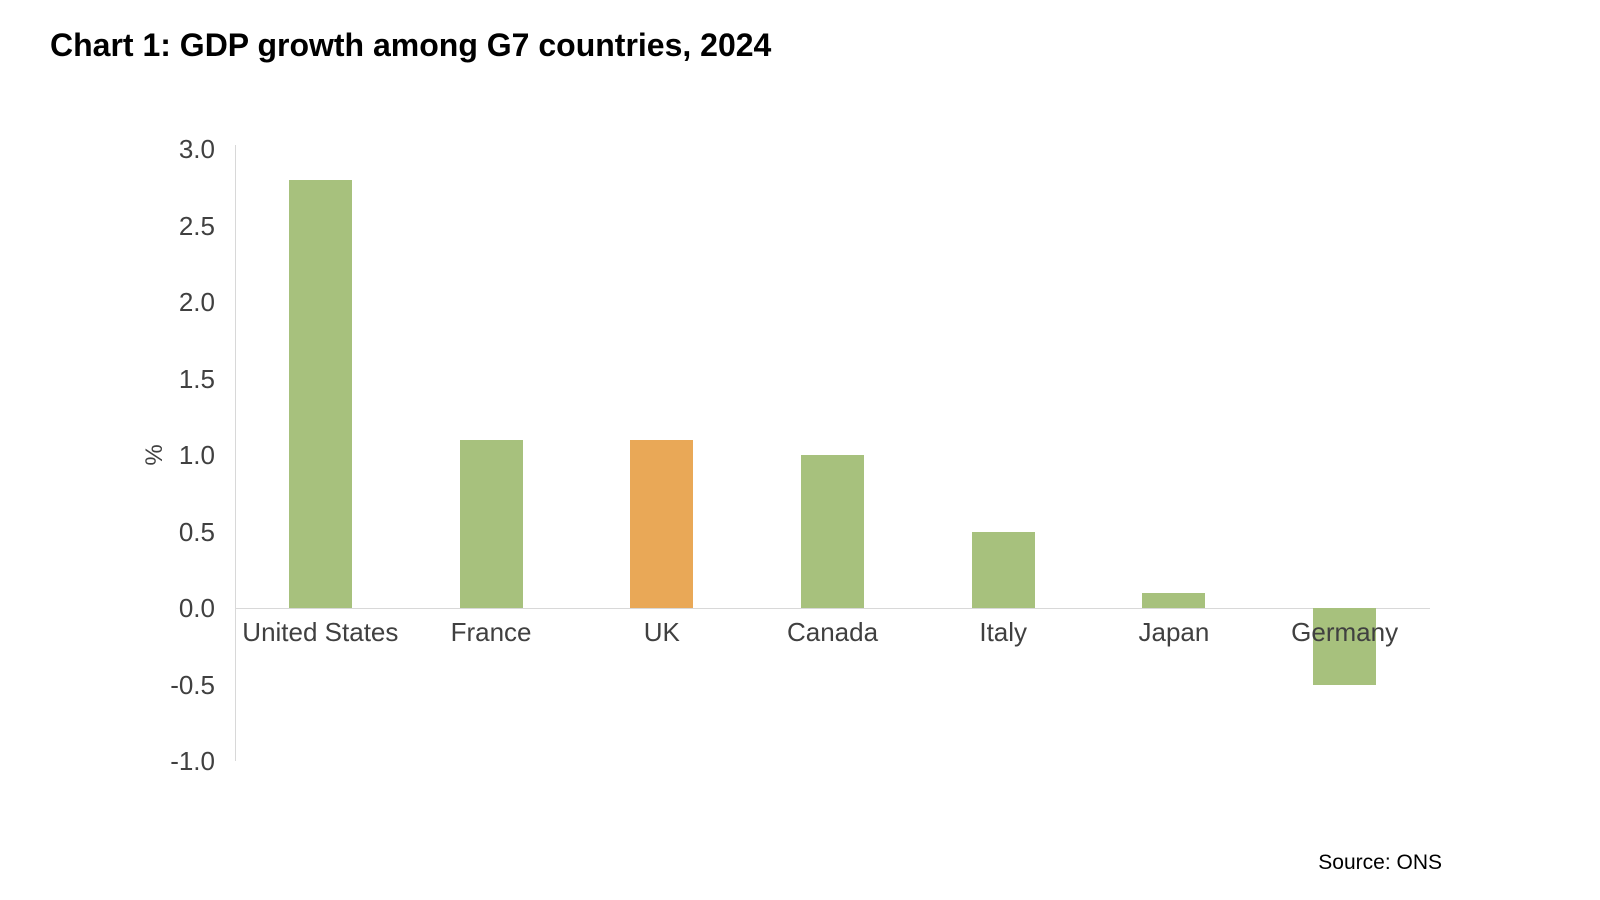 This screenshot has height=900, width=1600. What do you see at coordinates (832, 531) in the screenshot?
I see `bar-canada` at bounding box center [832, 531].